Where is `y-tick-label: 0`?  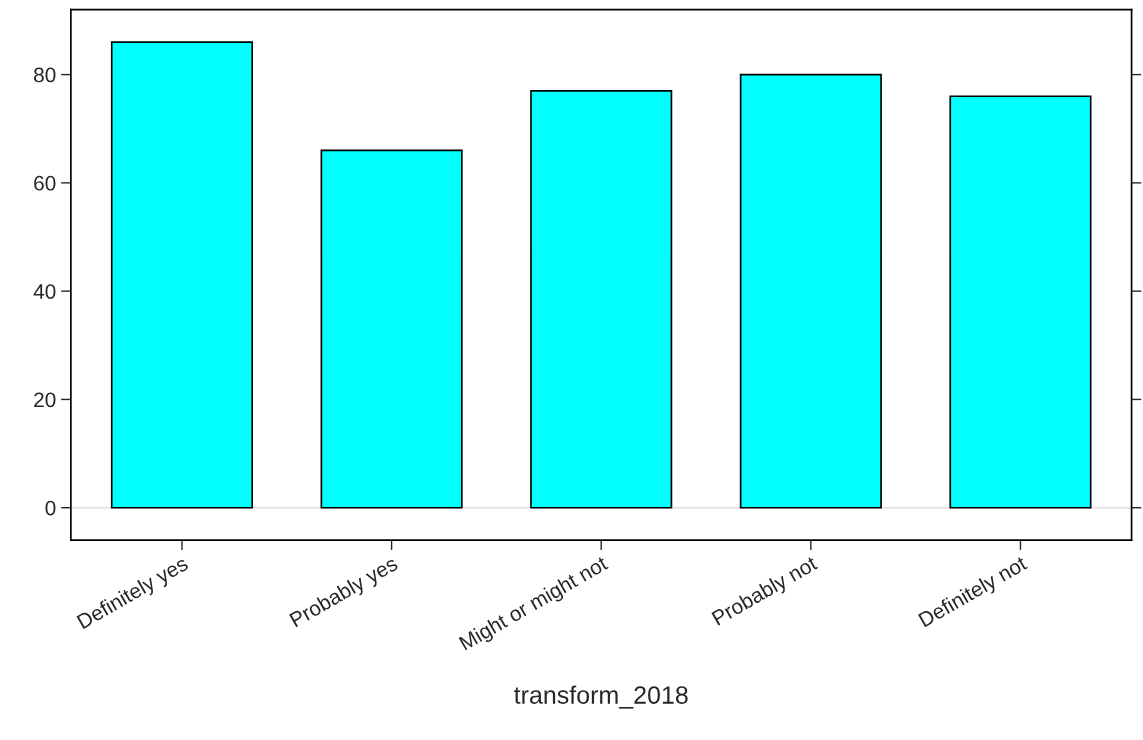 y-tick-label: 0 is located at coordinates (50, 508).